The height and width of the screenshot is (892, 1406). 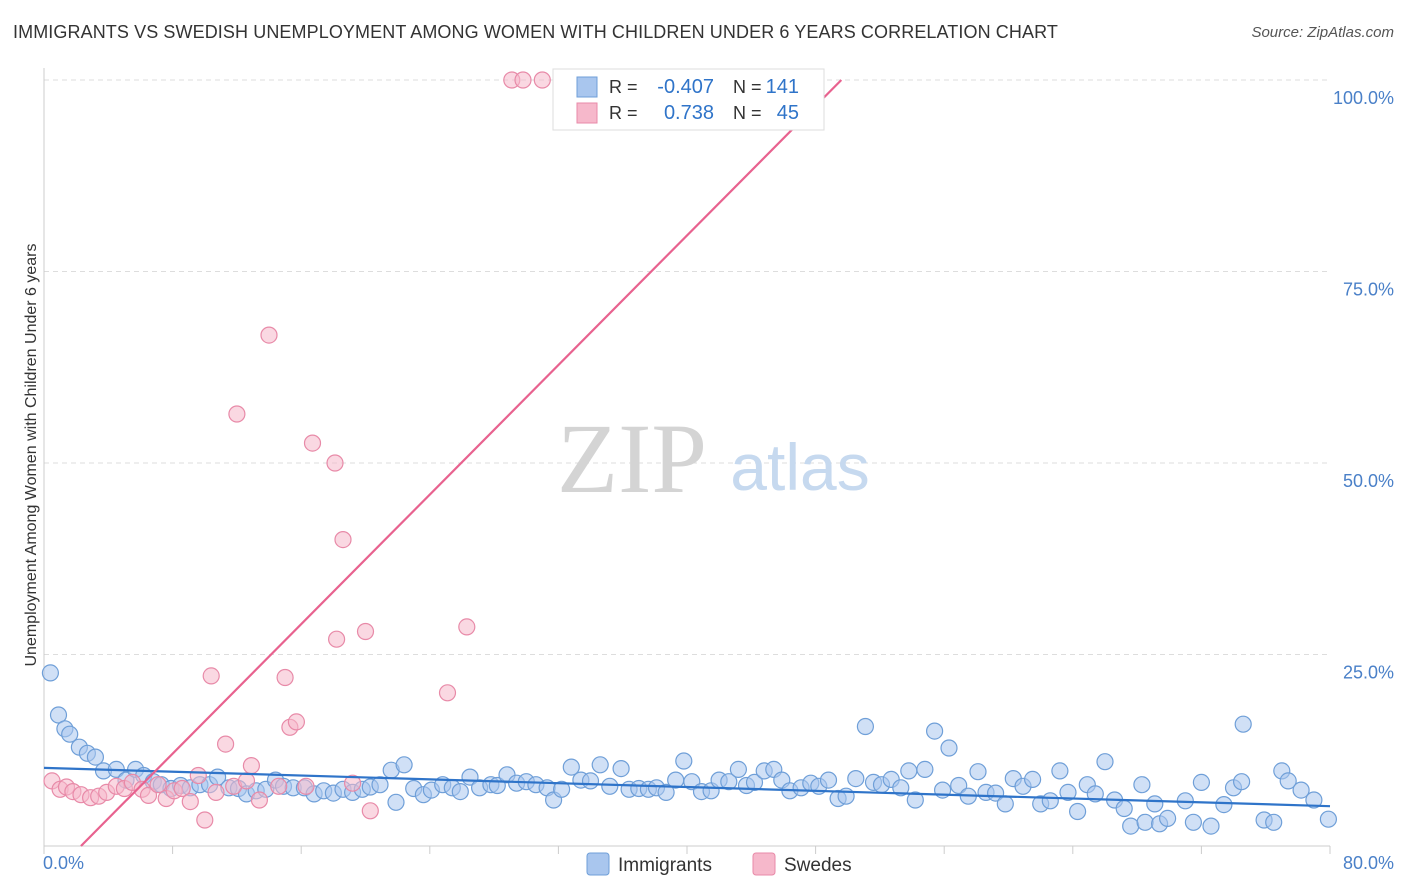 I want to click on series-legend-label-immigrants: Immigrants, so click(x=665, y=865).